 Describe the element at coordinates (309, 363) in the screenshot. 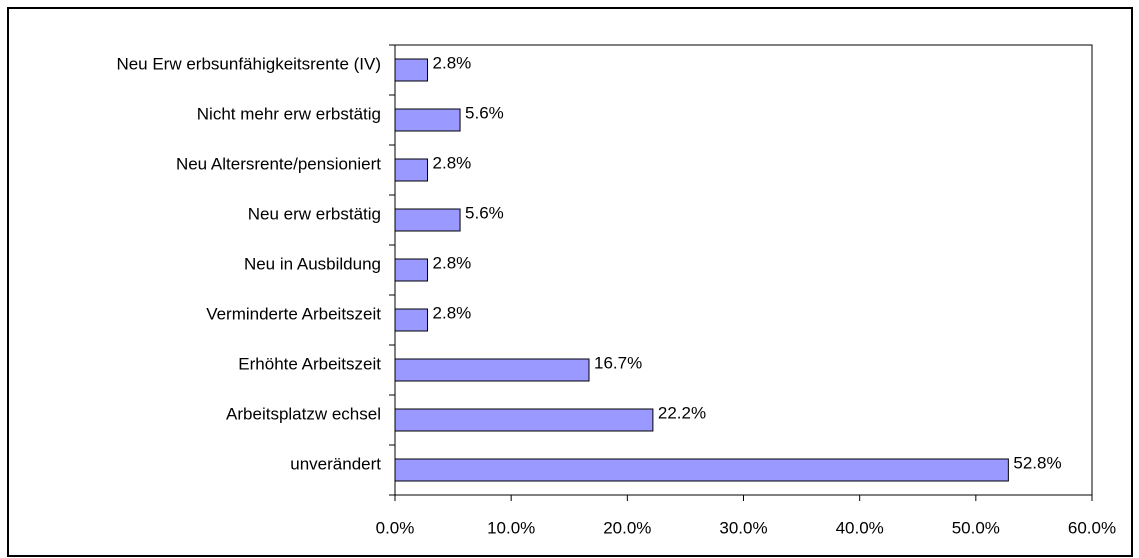

I see `y-tick-label: Erhöhte Arbeitszeit` at that location.